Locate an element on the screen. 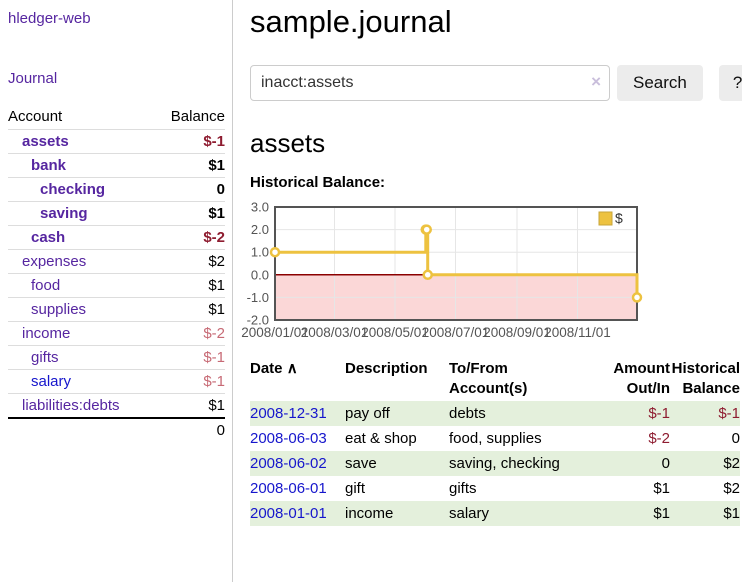 This screenshot has height=582, width=742. account-row: income $-2 is located at coordinates (116, 333).